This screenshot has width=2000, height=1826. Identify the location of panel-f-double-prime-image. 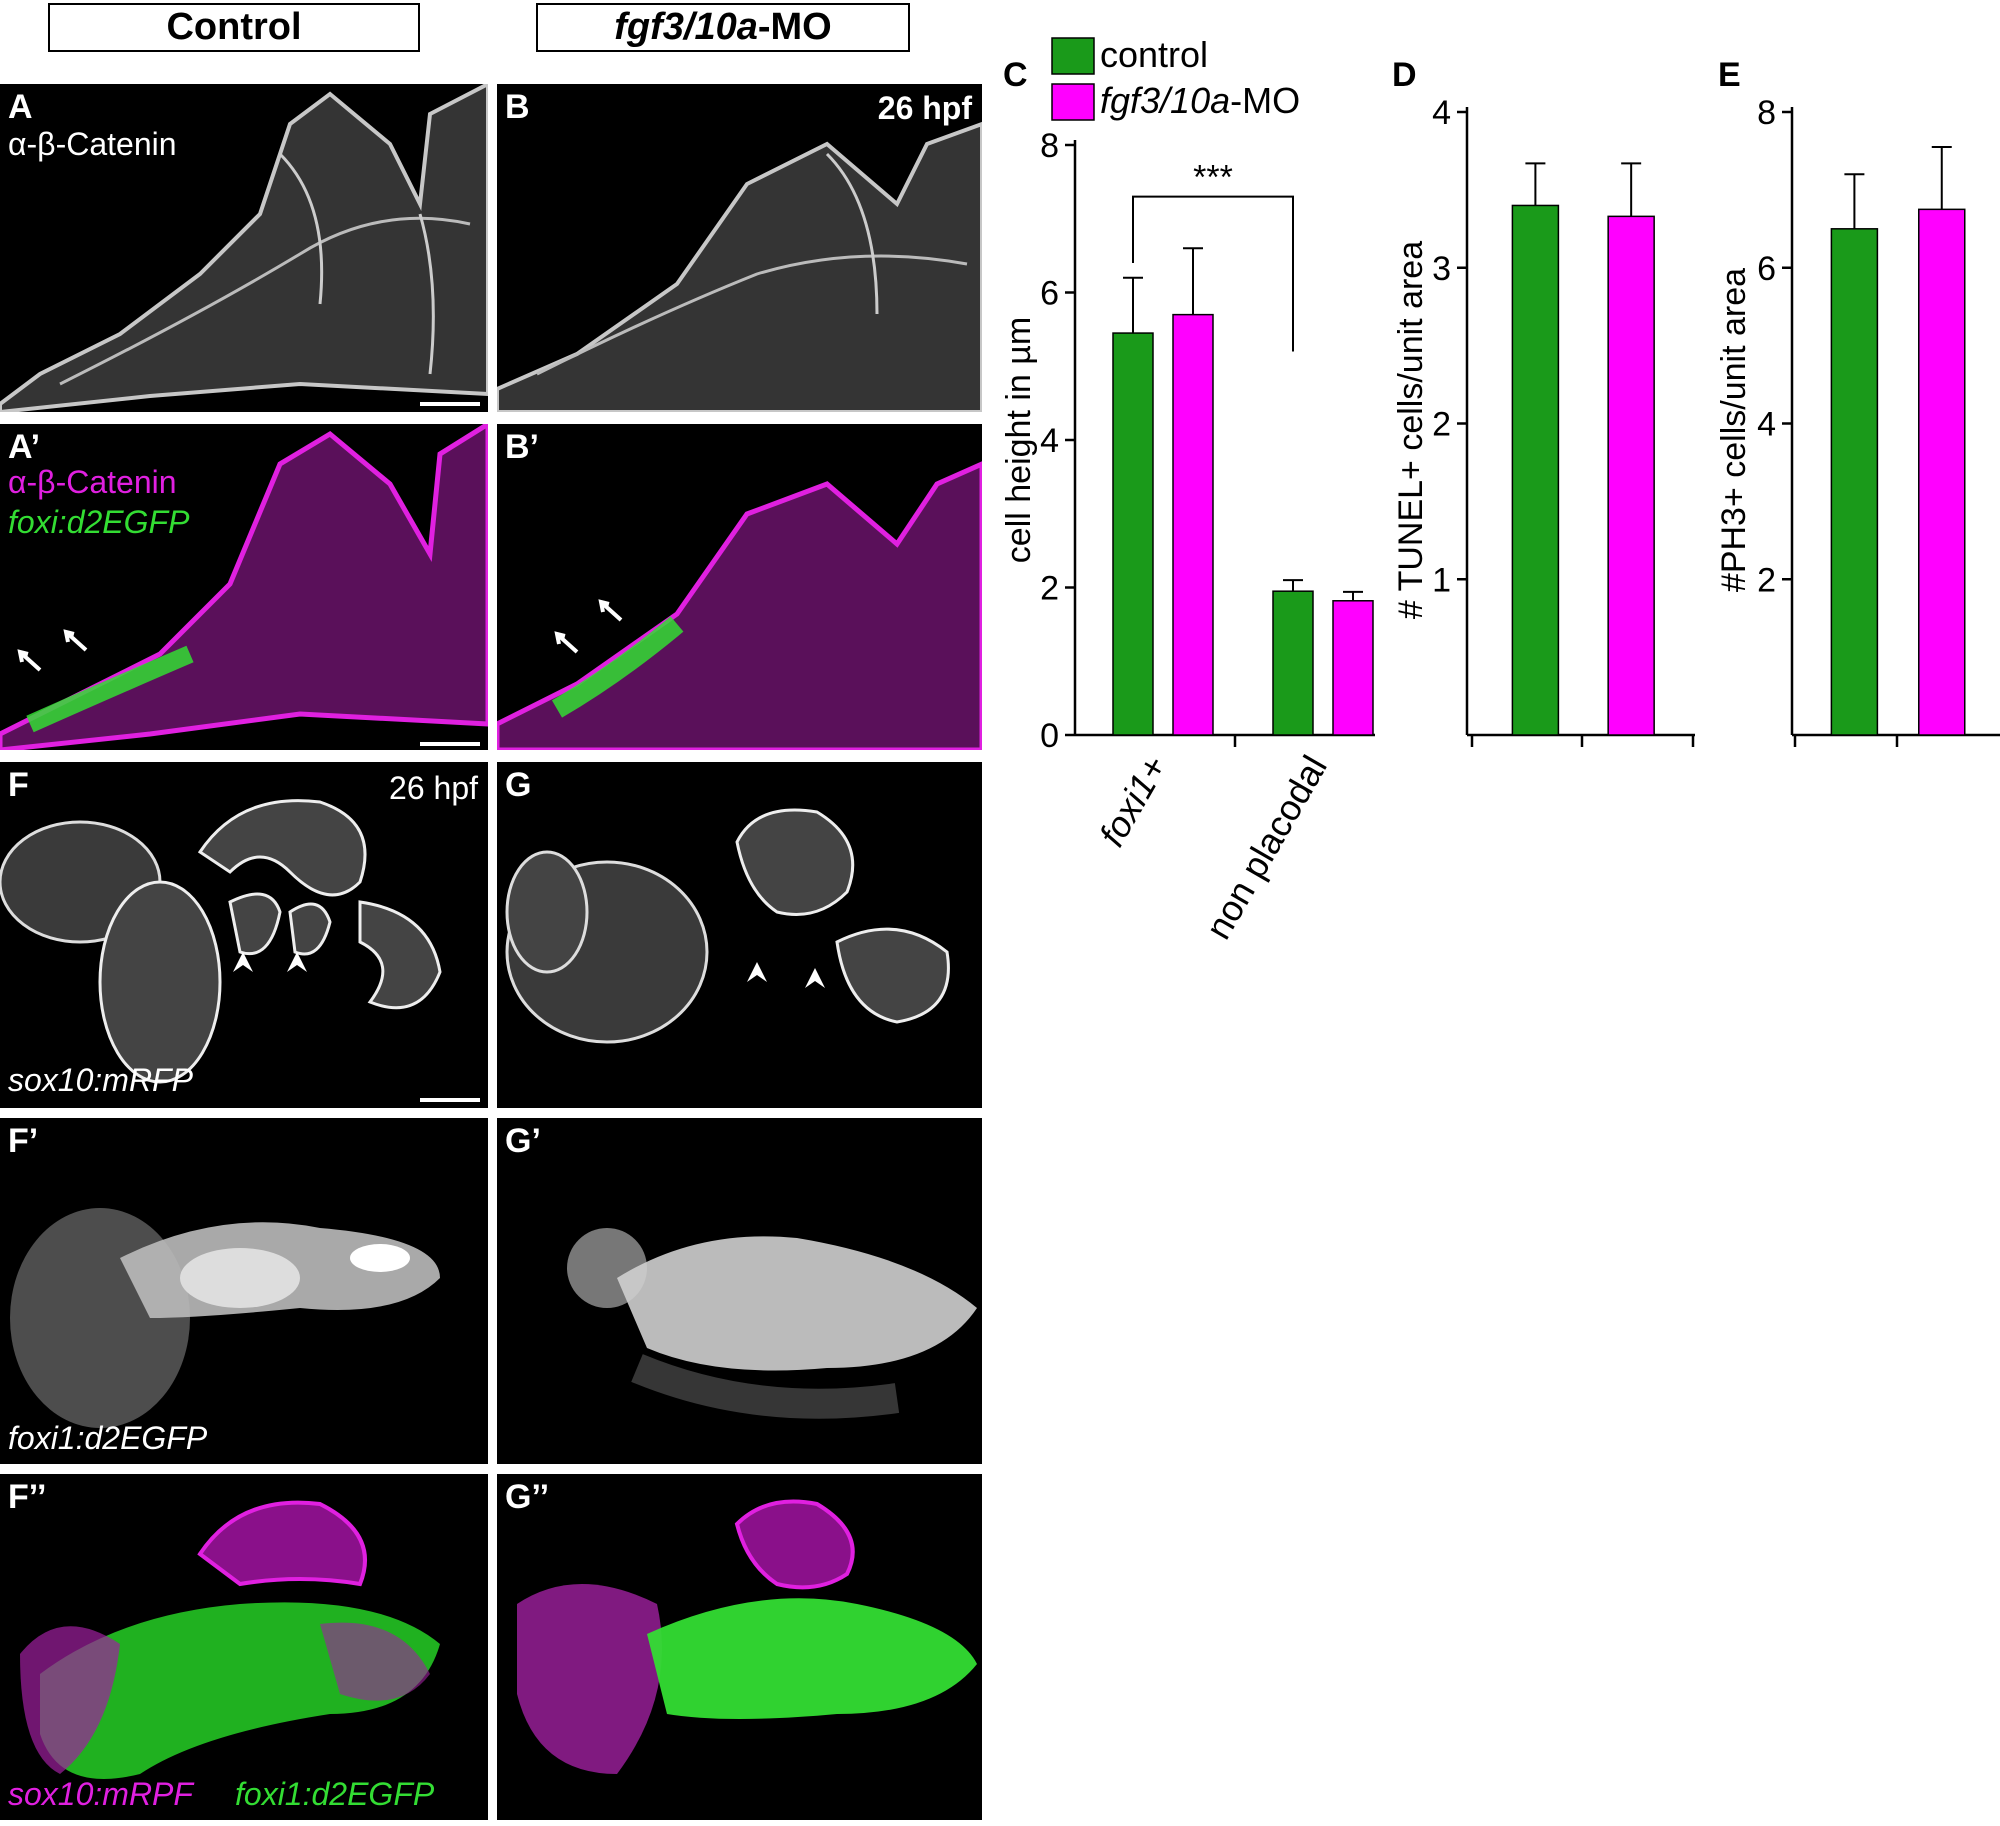
(230, 1639).